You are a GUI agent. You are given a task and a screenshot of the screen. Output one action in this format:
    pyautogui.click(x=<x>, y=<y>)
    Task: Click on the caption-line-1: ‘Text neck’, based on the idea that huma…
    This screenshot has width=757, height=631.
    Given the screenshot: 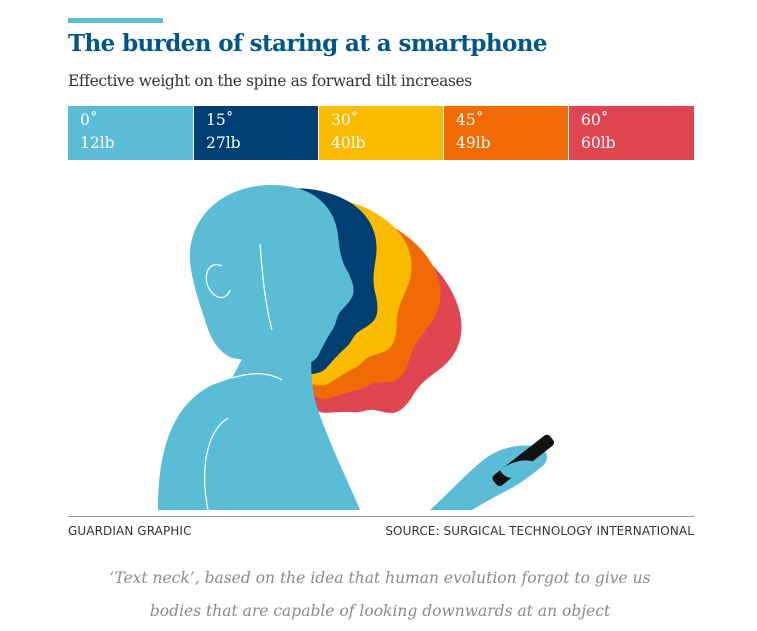 What is the action you would take?
    pyautogui.click(x=380, y=578)
    